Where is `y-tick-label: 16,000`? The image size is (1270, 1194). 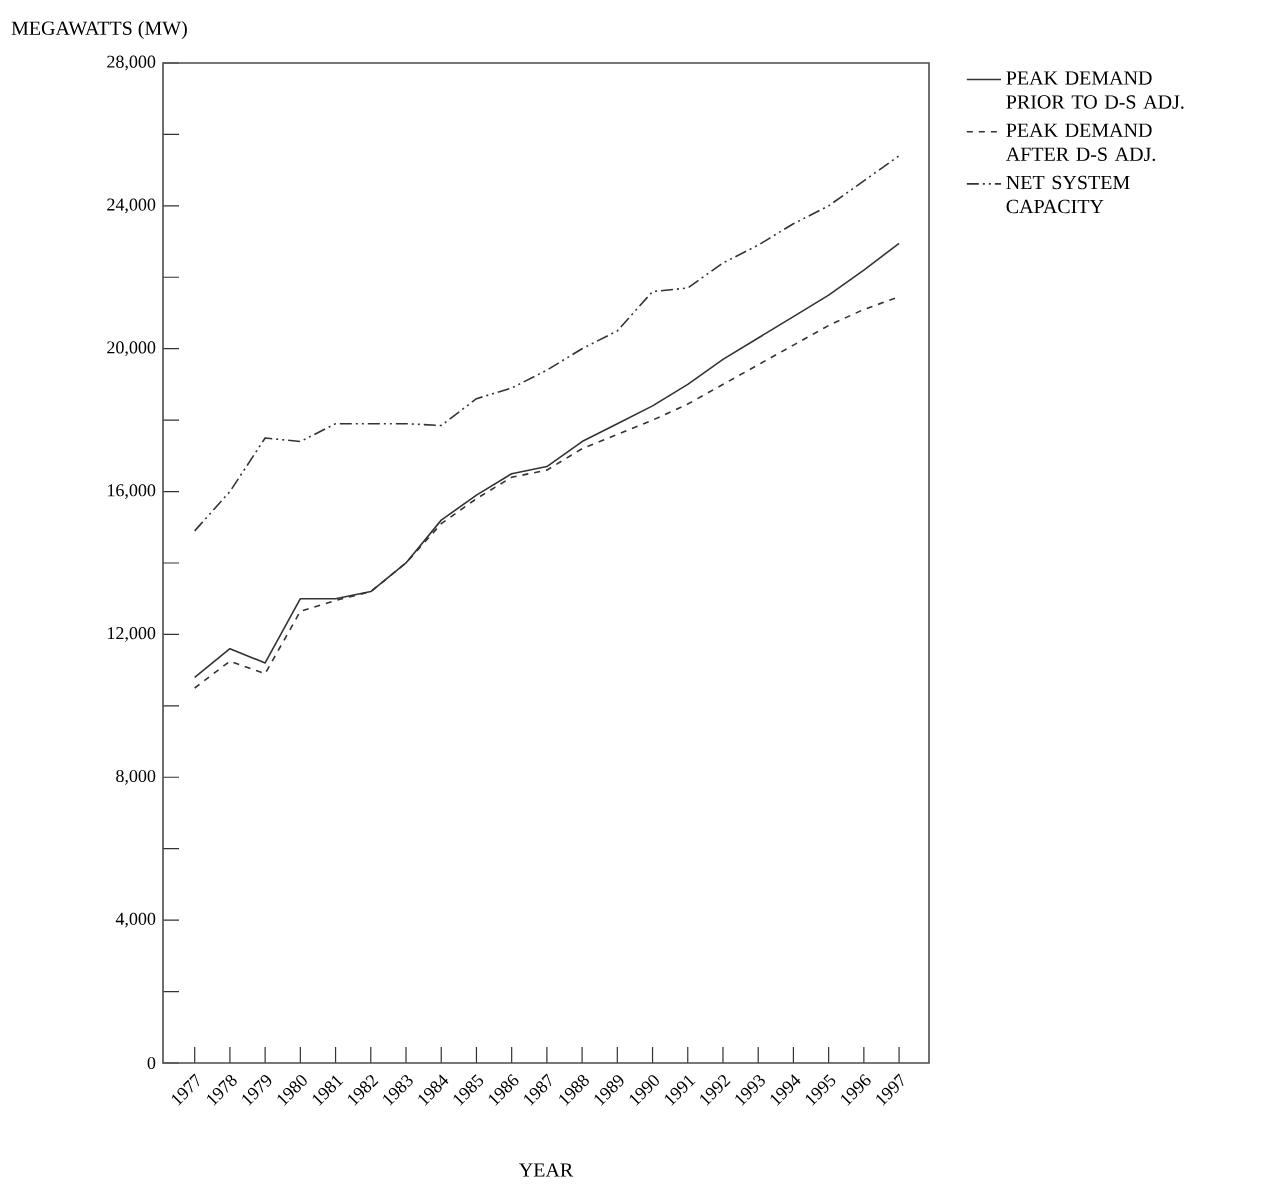
y-tick-label: 16,000 is located at coordinates (132, 491).